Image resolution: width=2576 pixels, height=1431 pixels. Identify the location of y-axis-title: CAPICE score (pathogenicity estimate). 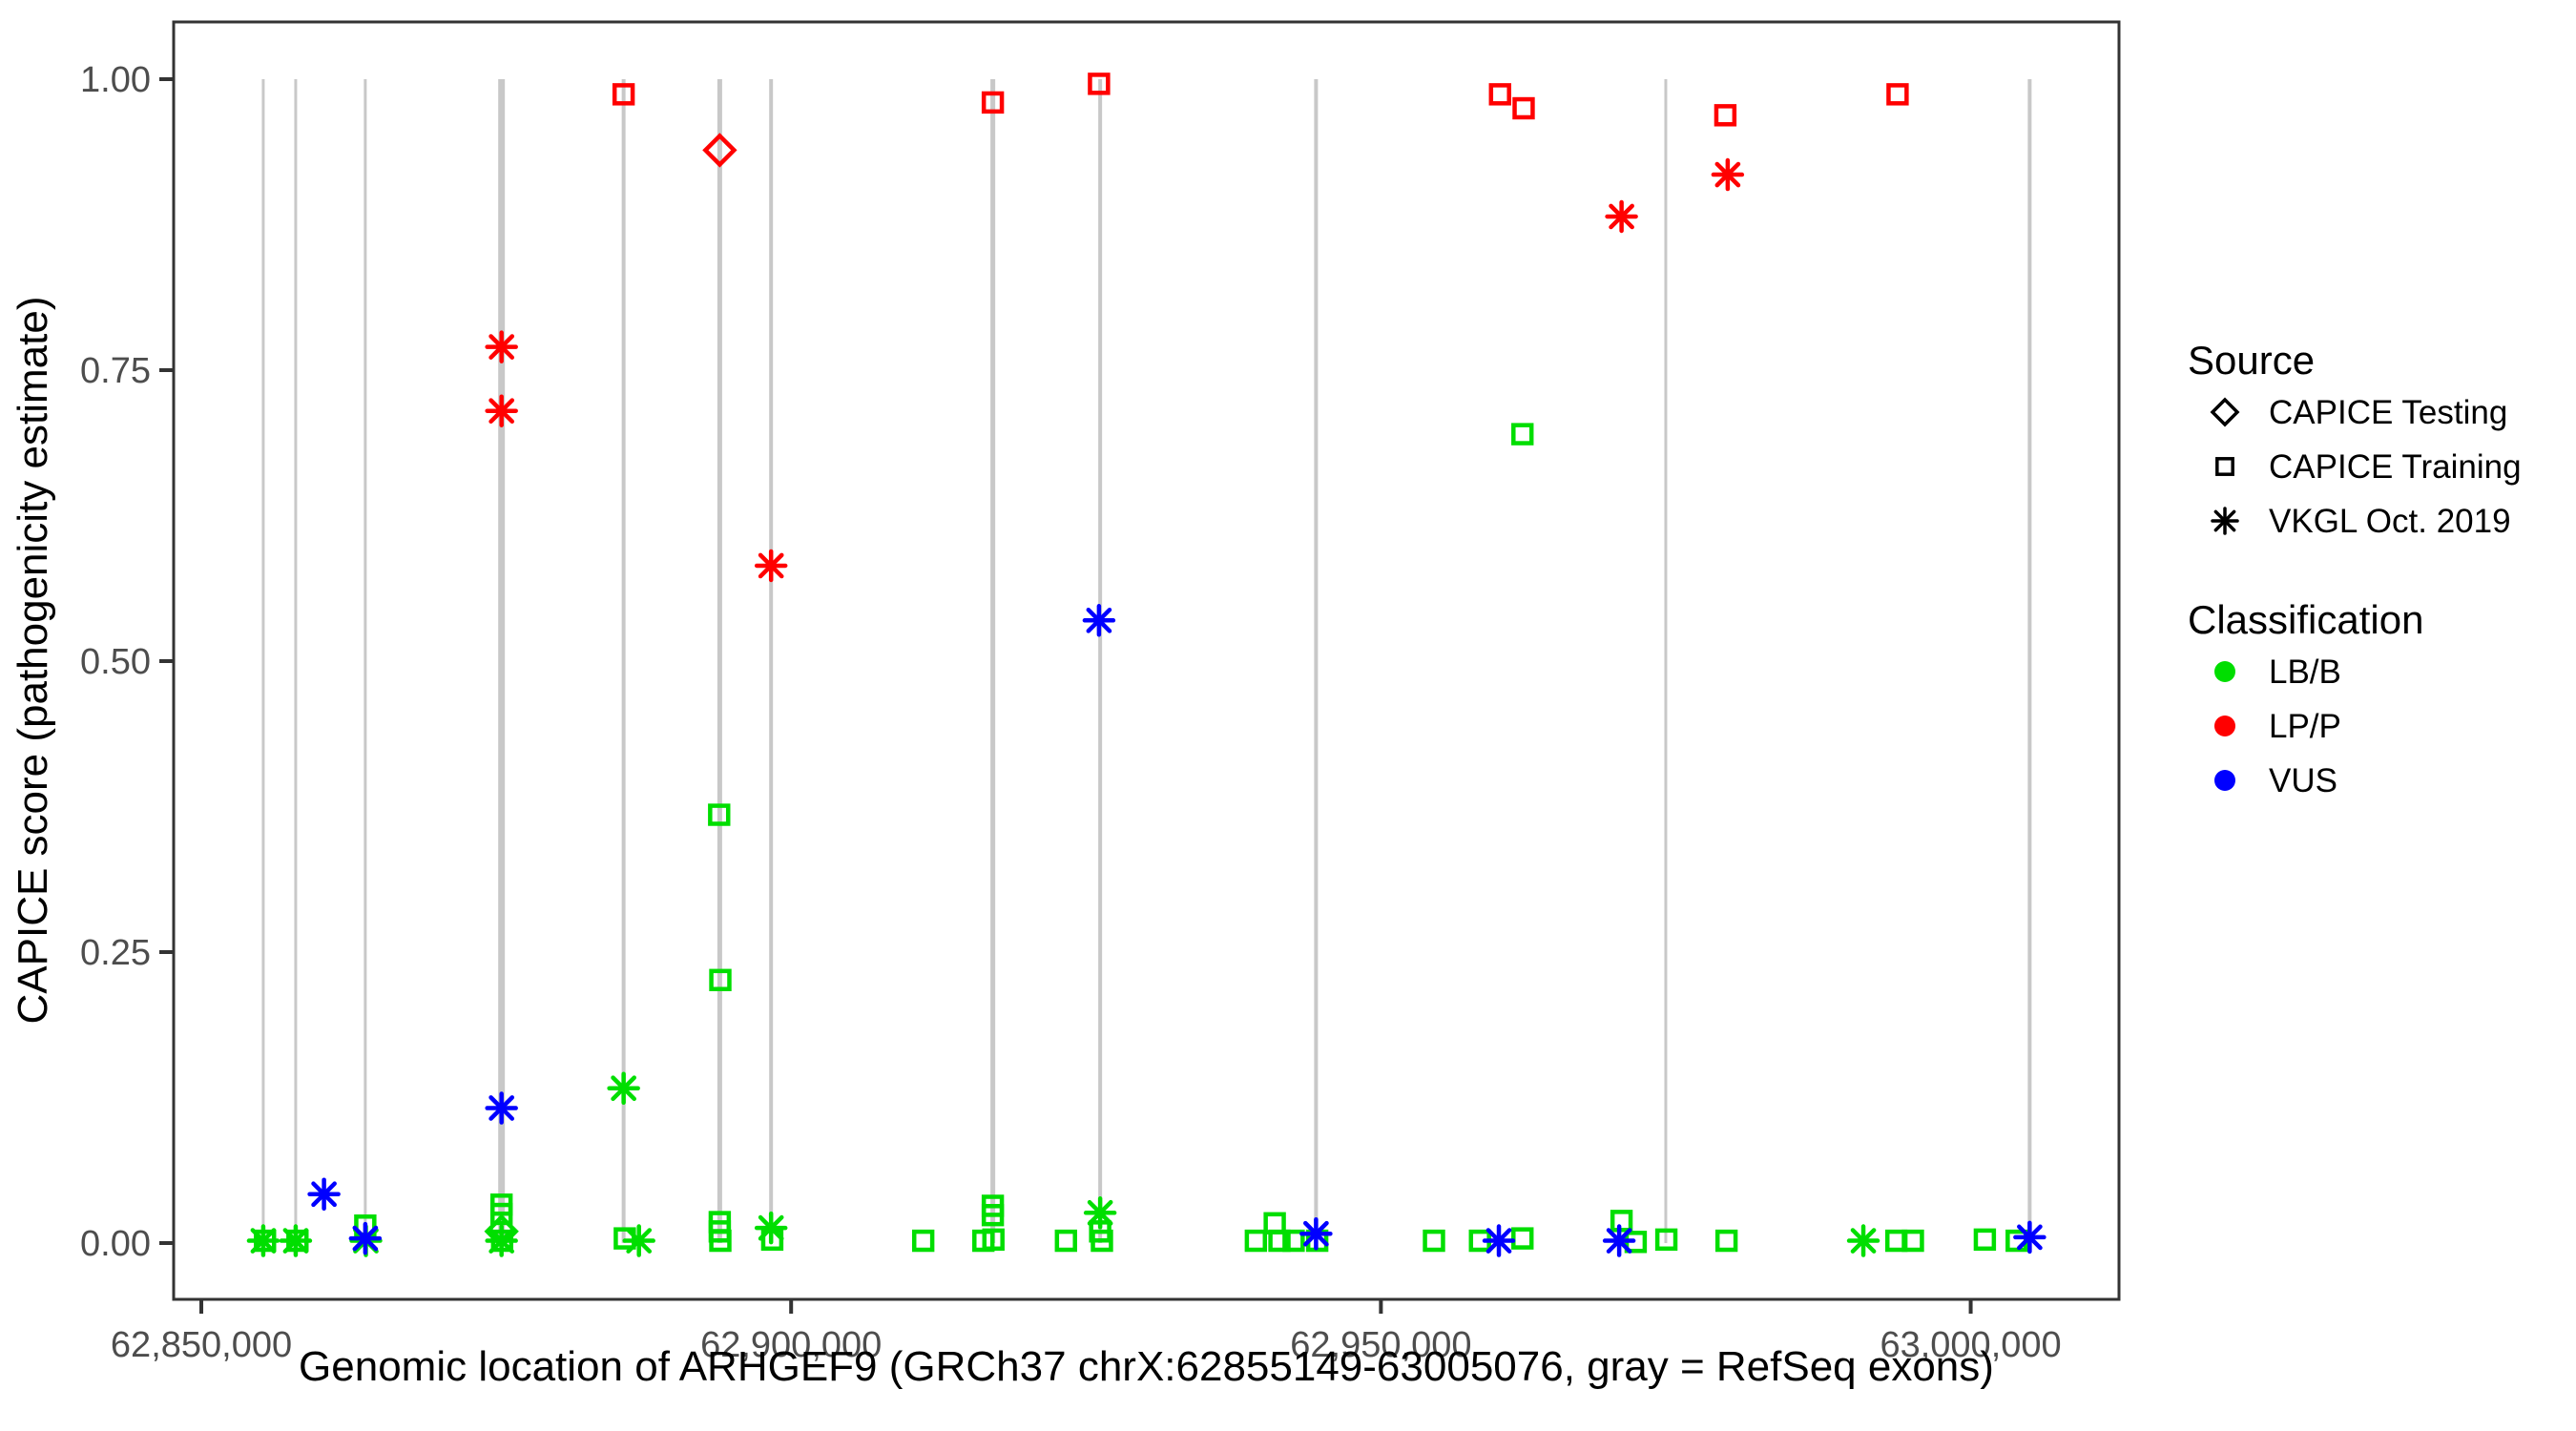
(33, 660).